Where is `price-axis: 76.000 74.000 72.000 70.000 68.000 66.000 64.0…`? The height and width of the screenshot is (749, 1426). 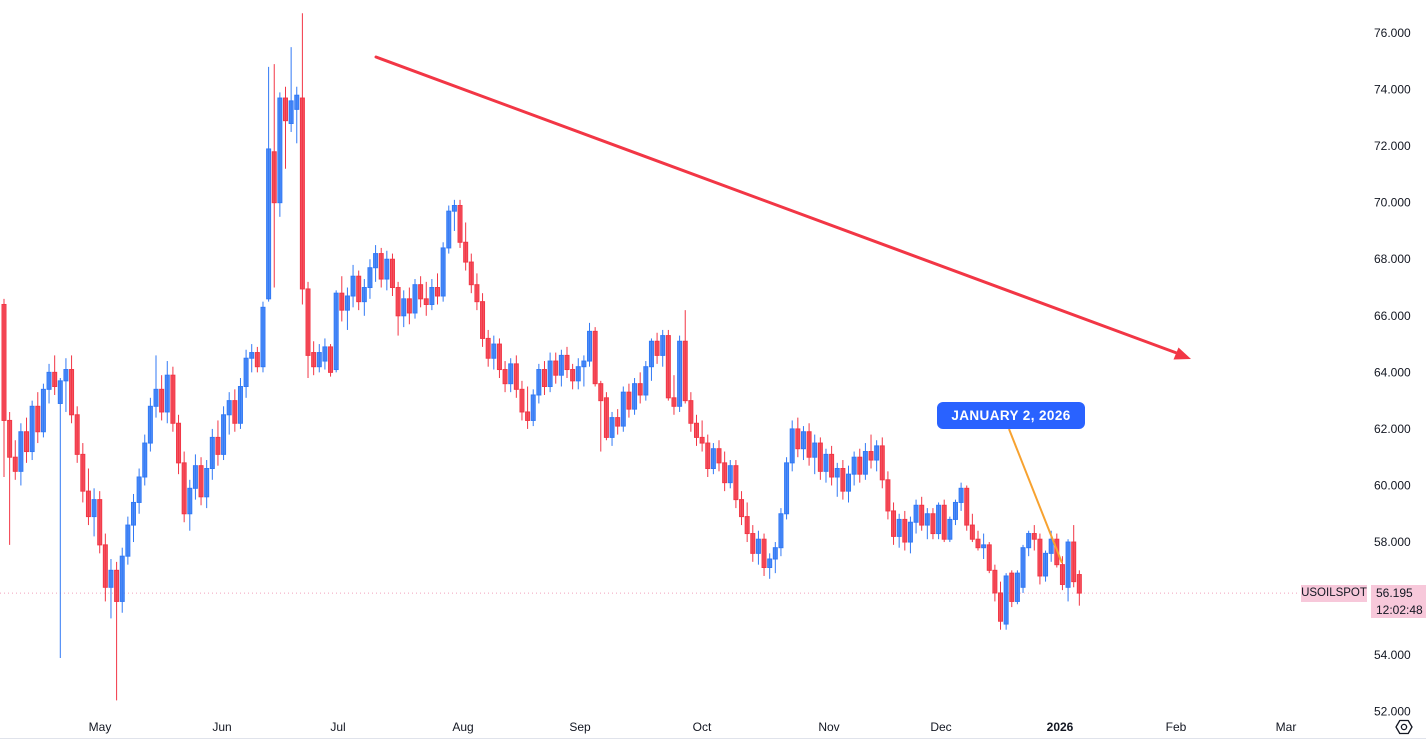
price-axis: 76.000 74.000 72.000 70.000 68.000 66.000 64.0… is located at coordinates (1392, 372).